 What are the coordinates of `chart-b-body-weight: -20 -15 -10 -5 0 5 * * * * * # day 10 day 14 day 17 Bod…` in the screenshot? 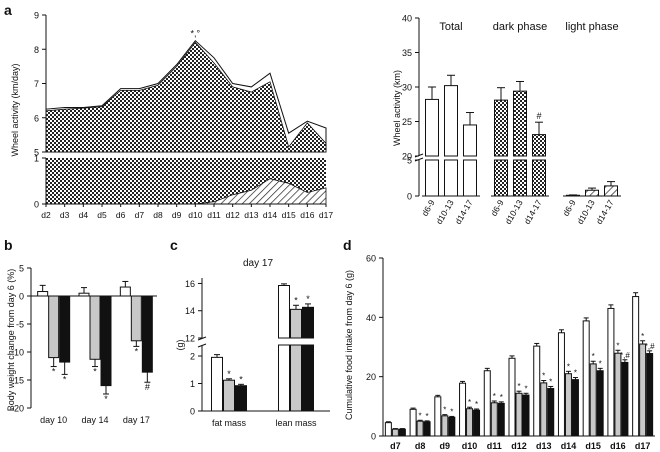 It's located at (81, 344).